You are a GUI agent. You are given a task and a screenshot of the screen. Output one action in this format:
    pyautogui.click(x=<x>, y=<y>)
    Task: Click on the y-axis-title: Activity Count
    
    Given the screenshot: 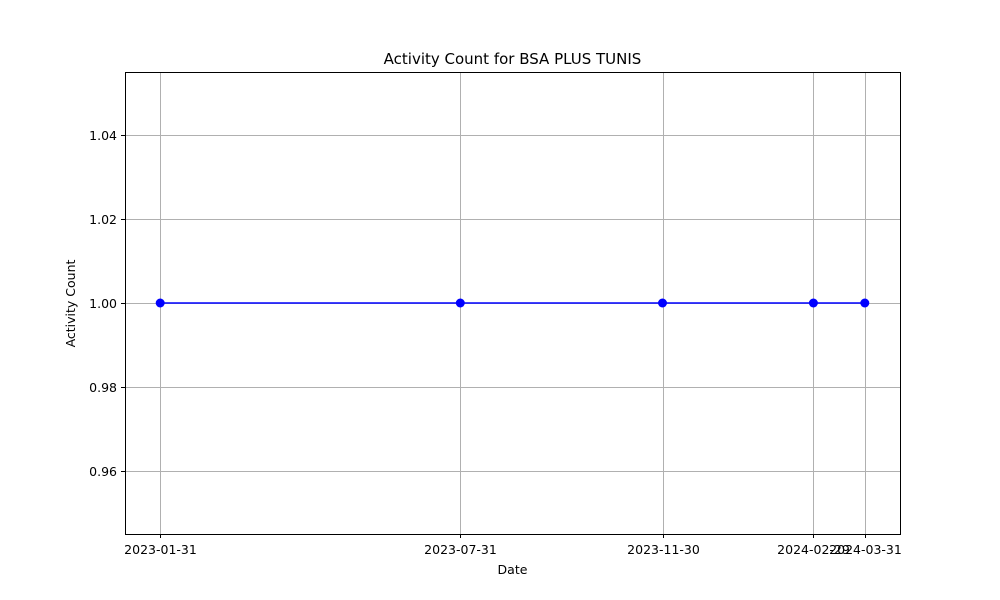 What is the action you would take?
    pyautogui.click(x=70, y=303)
    